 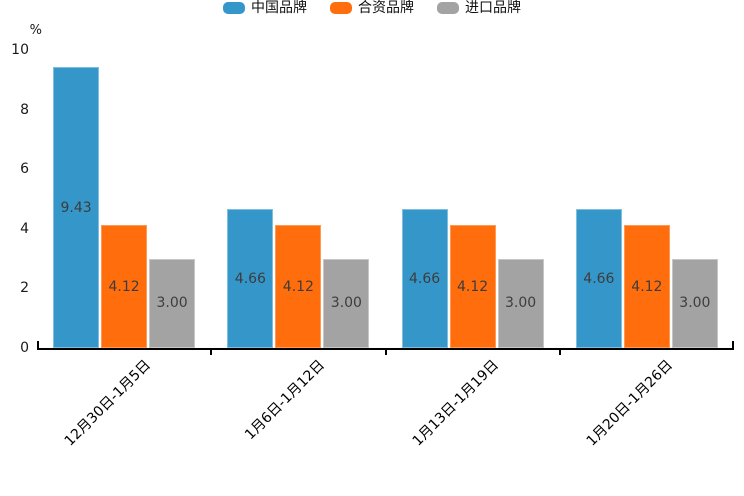 I want to click on bar-进口品牌-2, so click(x=346, y=303).